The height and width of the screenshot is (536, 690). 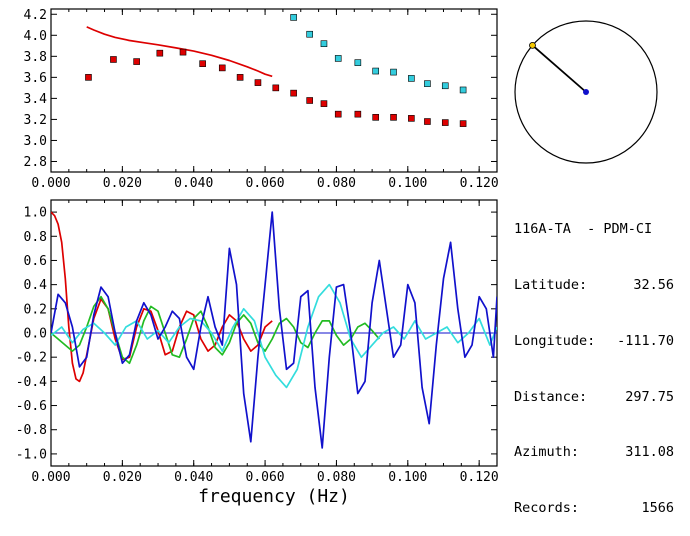 I want to click on latitude-label: Latitude:, so click(x=551, y=284).